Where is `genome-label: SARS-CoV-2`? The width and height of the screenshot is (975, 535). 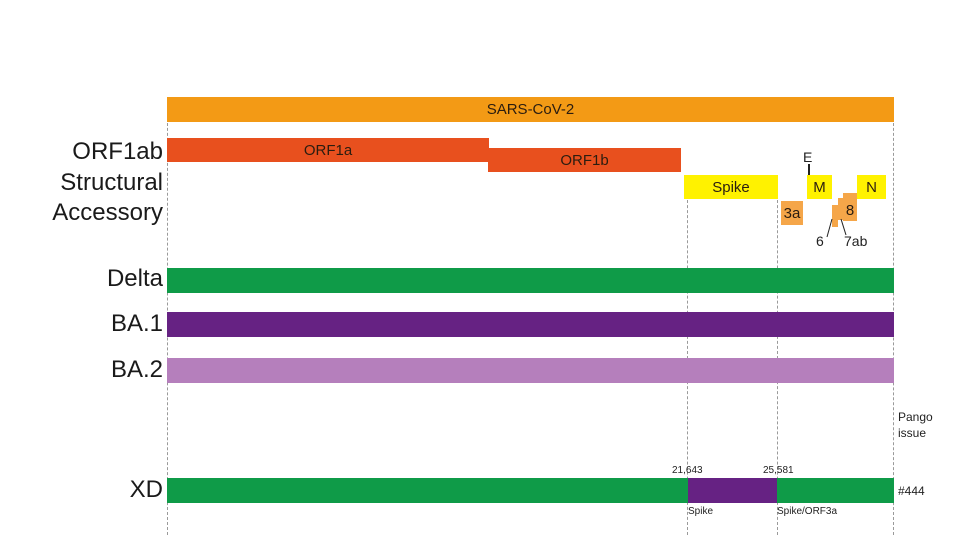 genome-label: SARS-CoV-2 is located at coordinates (530, 109).